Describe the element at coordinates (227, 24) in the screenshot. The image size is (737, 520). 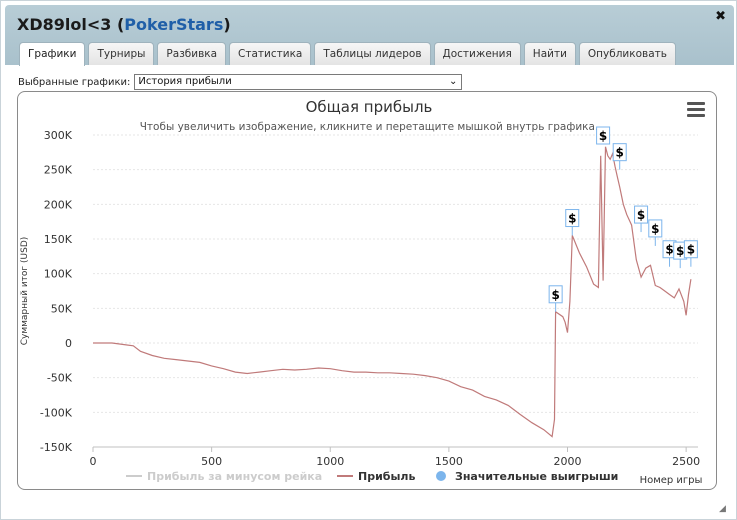
I see `title-close-paren: )` at that location.